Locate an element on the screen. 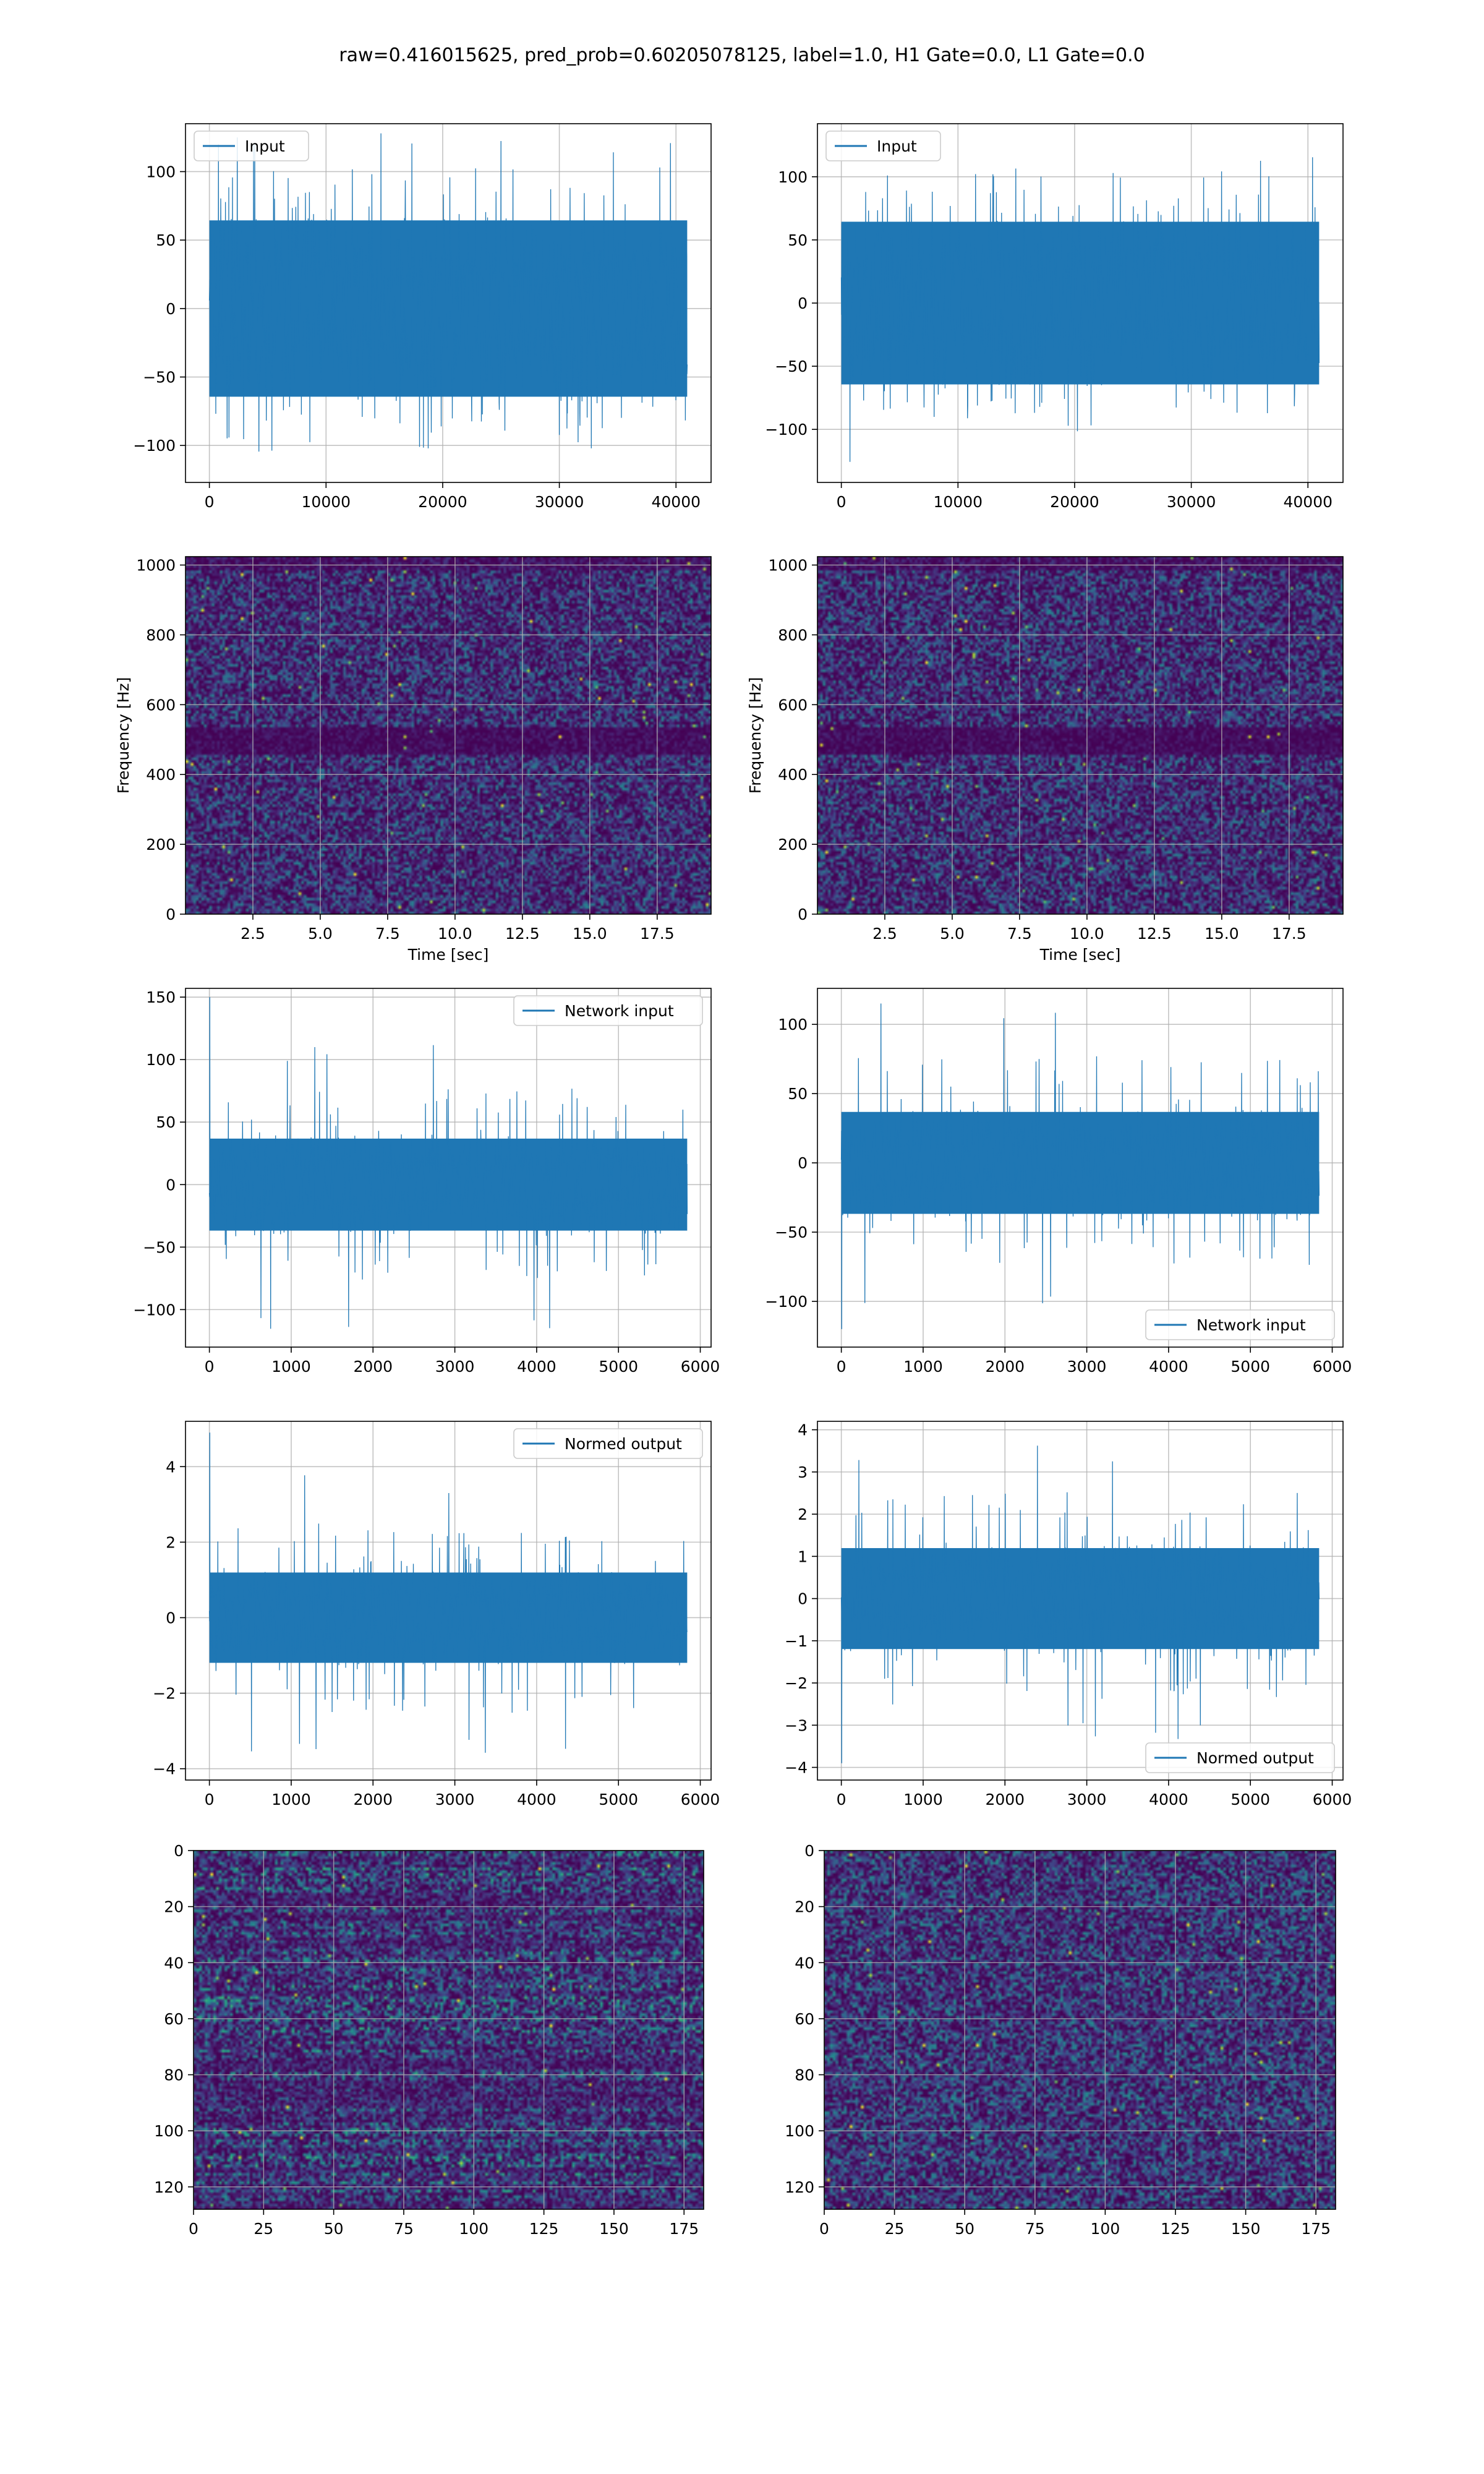 This screenshot has width=1484, height=2474. legend-entry: Normed output is located at coordinates (623, 1444).